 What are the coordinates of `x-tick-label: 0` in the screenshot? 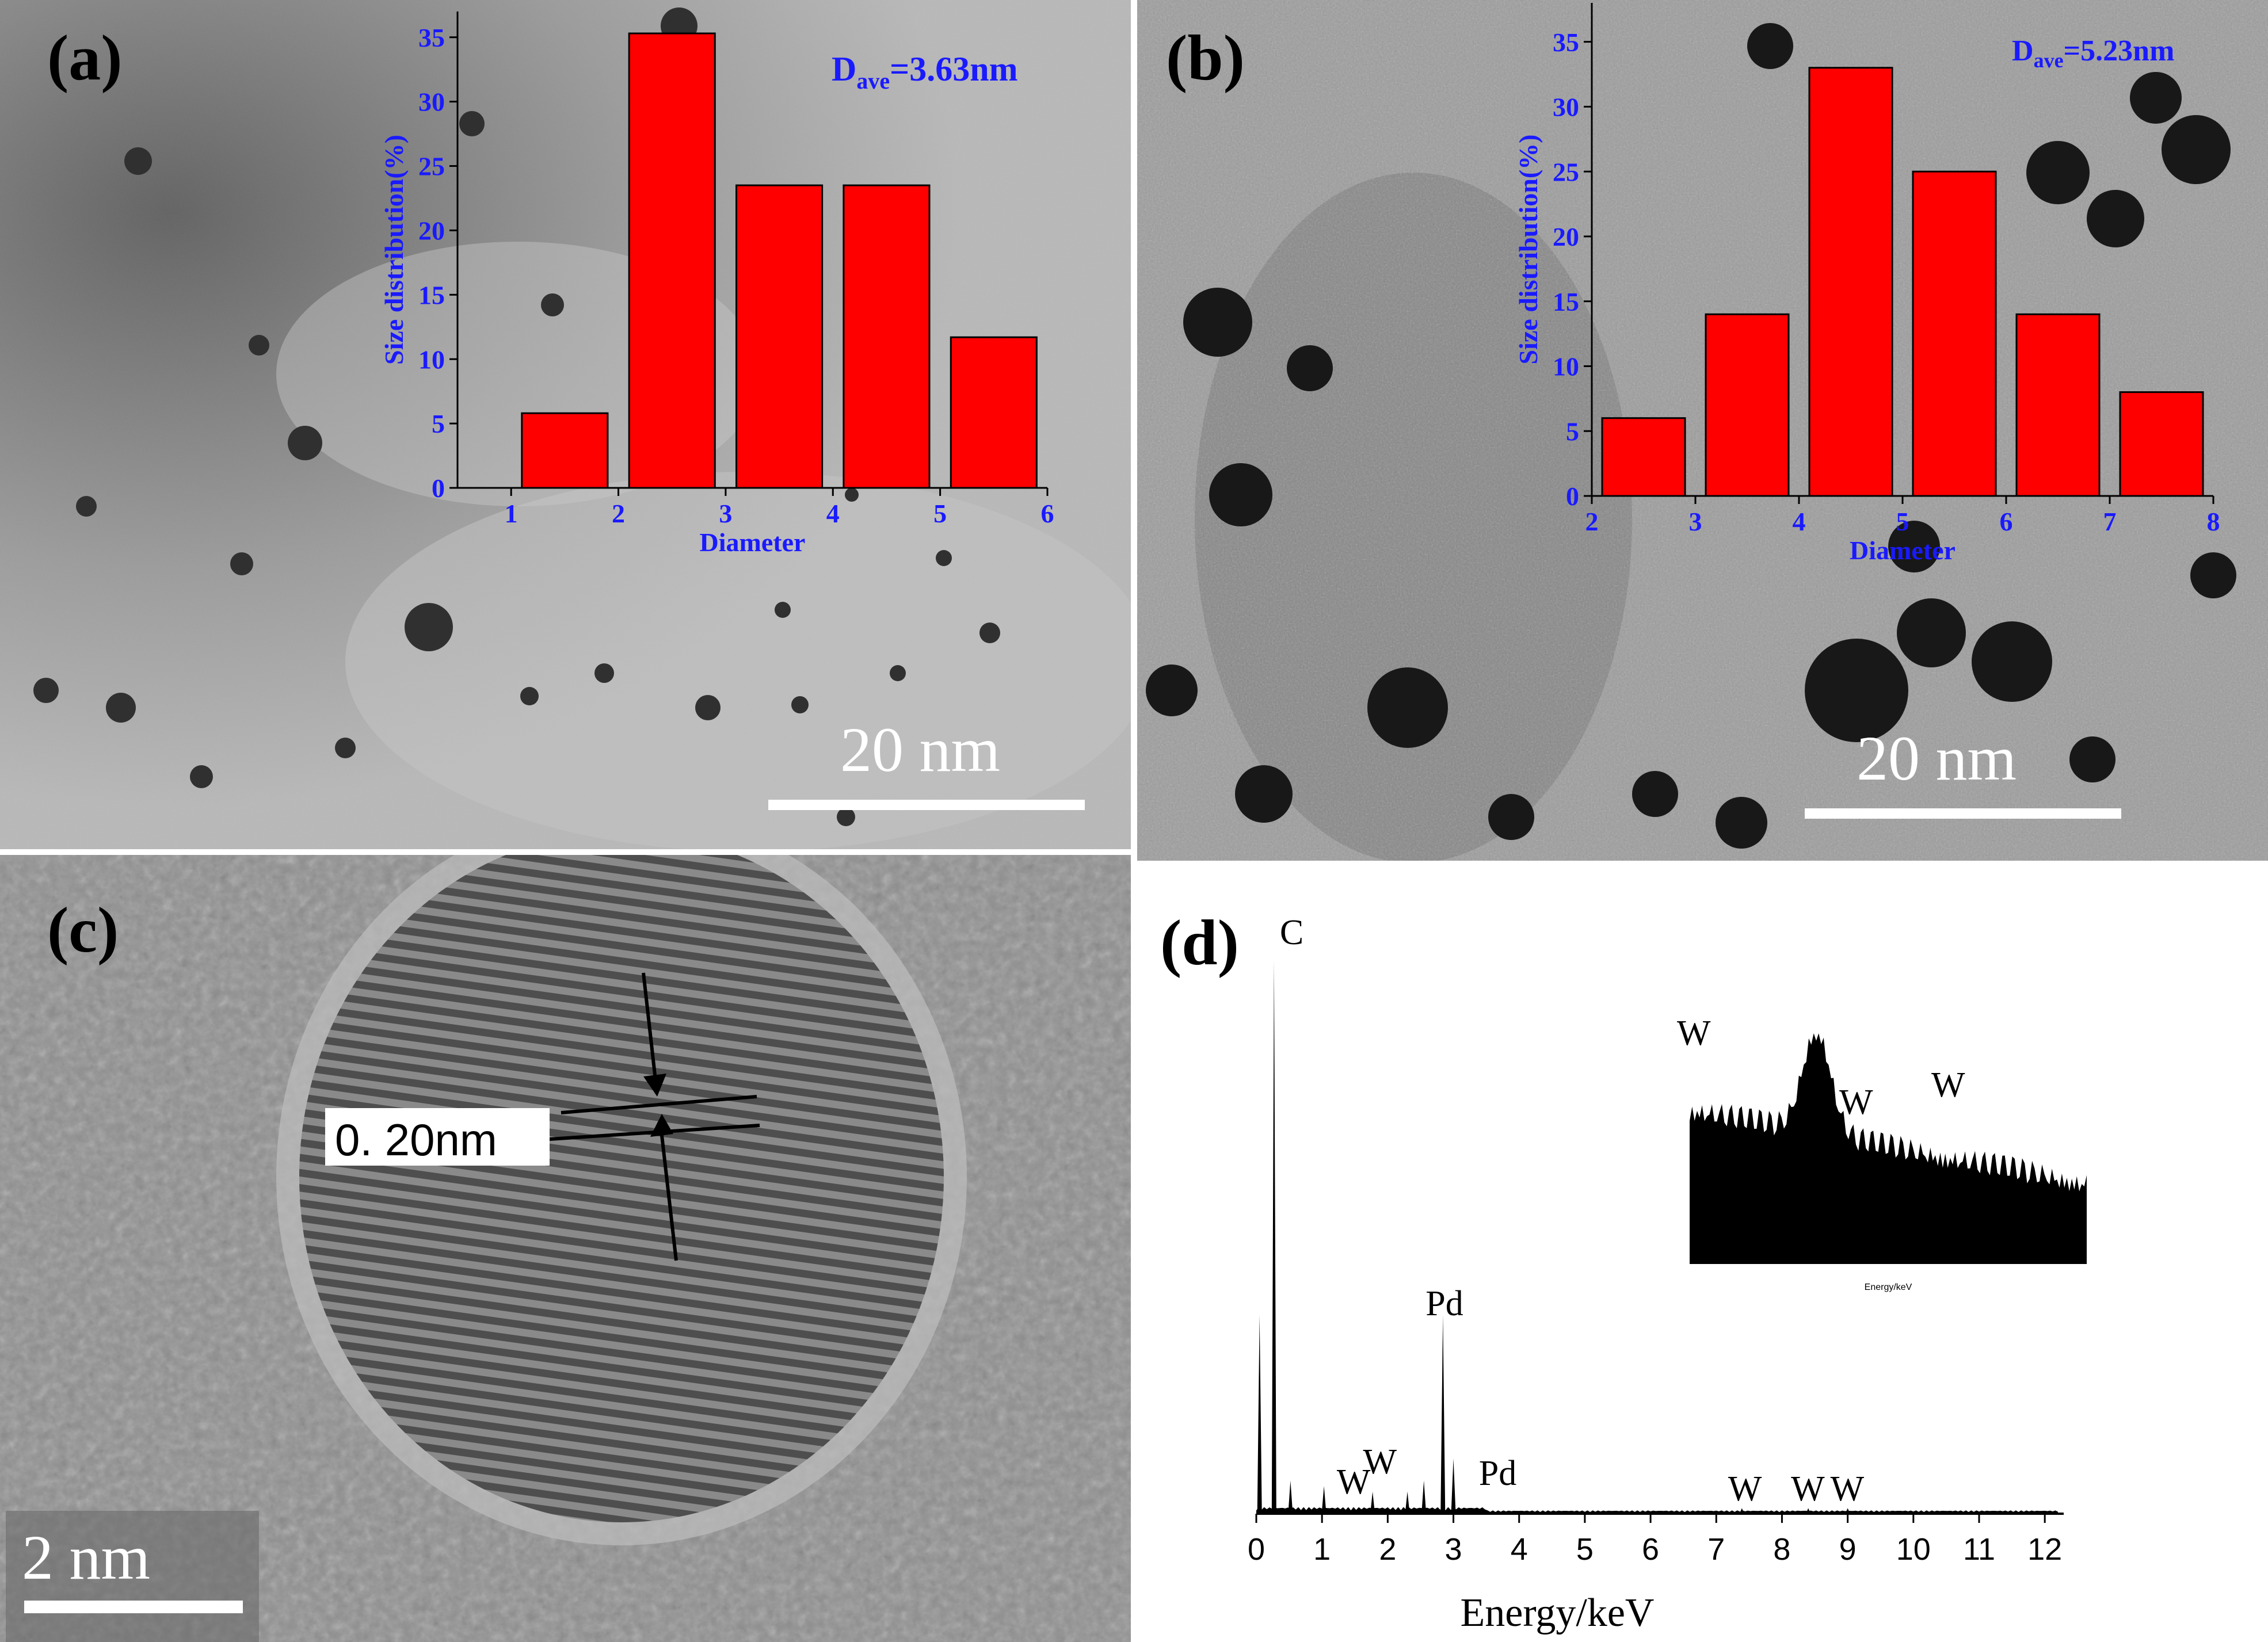 It's located at (1256, 1549).